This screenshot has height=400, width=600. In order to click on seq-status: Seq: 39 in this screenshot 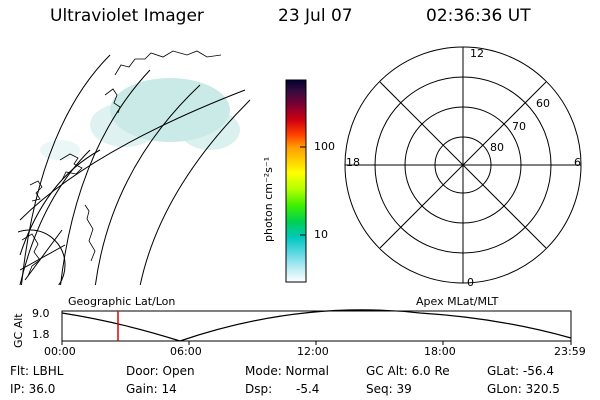, I will do `click(389, 389)`.